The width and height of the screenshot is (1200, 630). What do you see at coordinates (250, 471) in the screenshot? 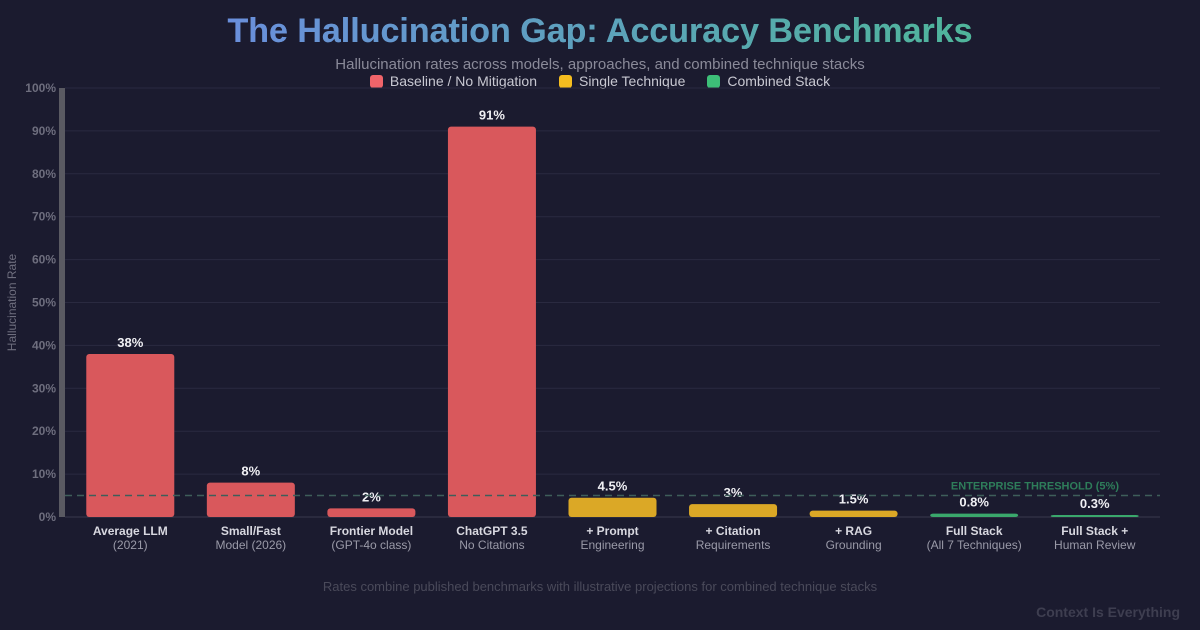
I see `data-label: 8%` at bounding box center [250, 471].